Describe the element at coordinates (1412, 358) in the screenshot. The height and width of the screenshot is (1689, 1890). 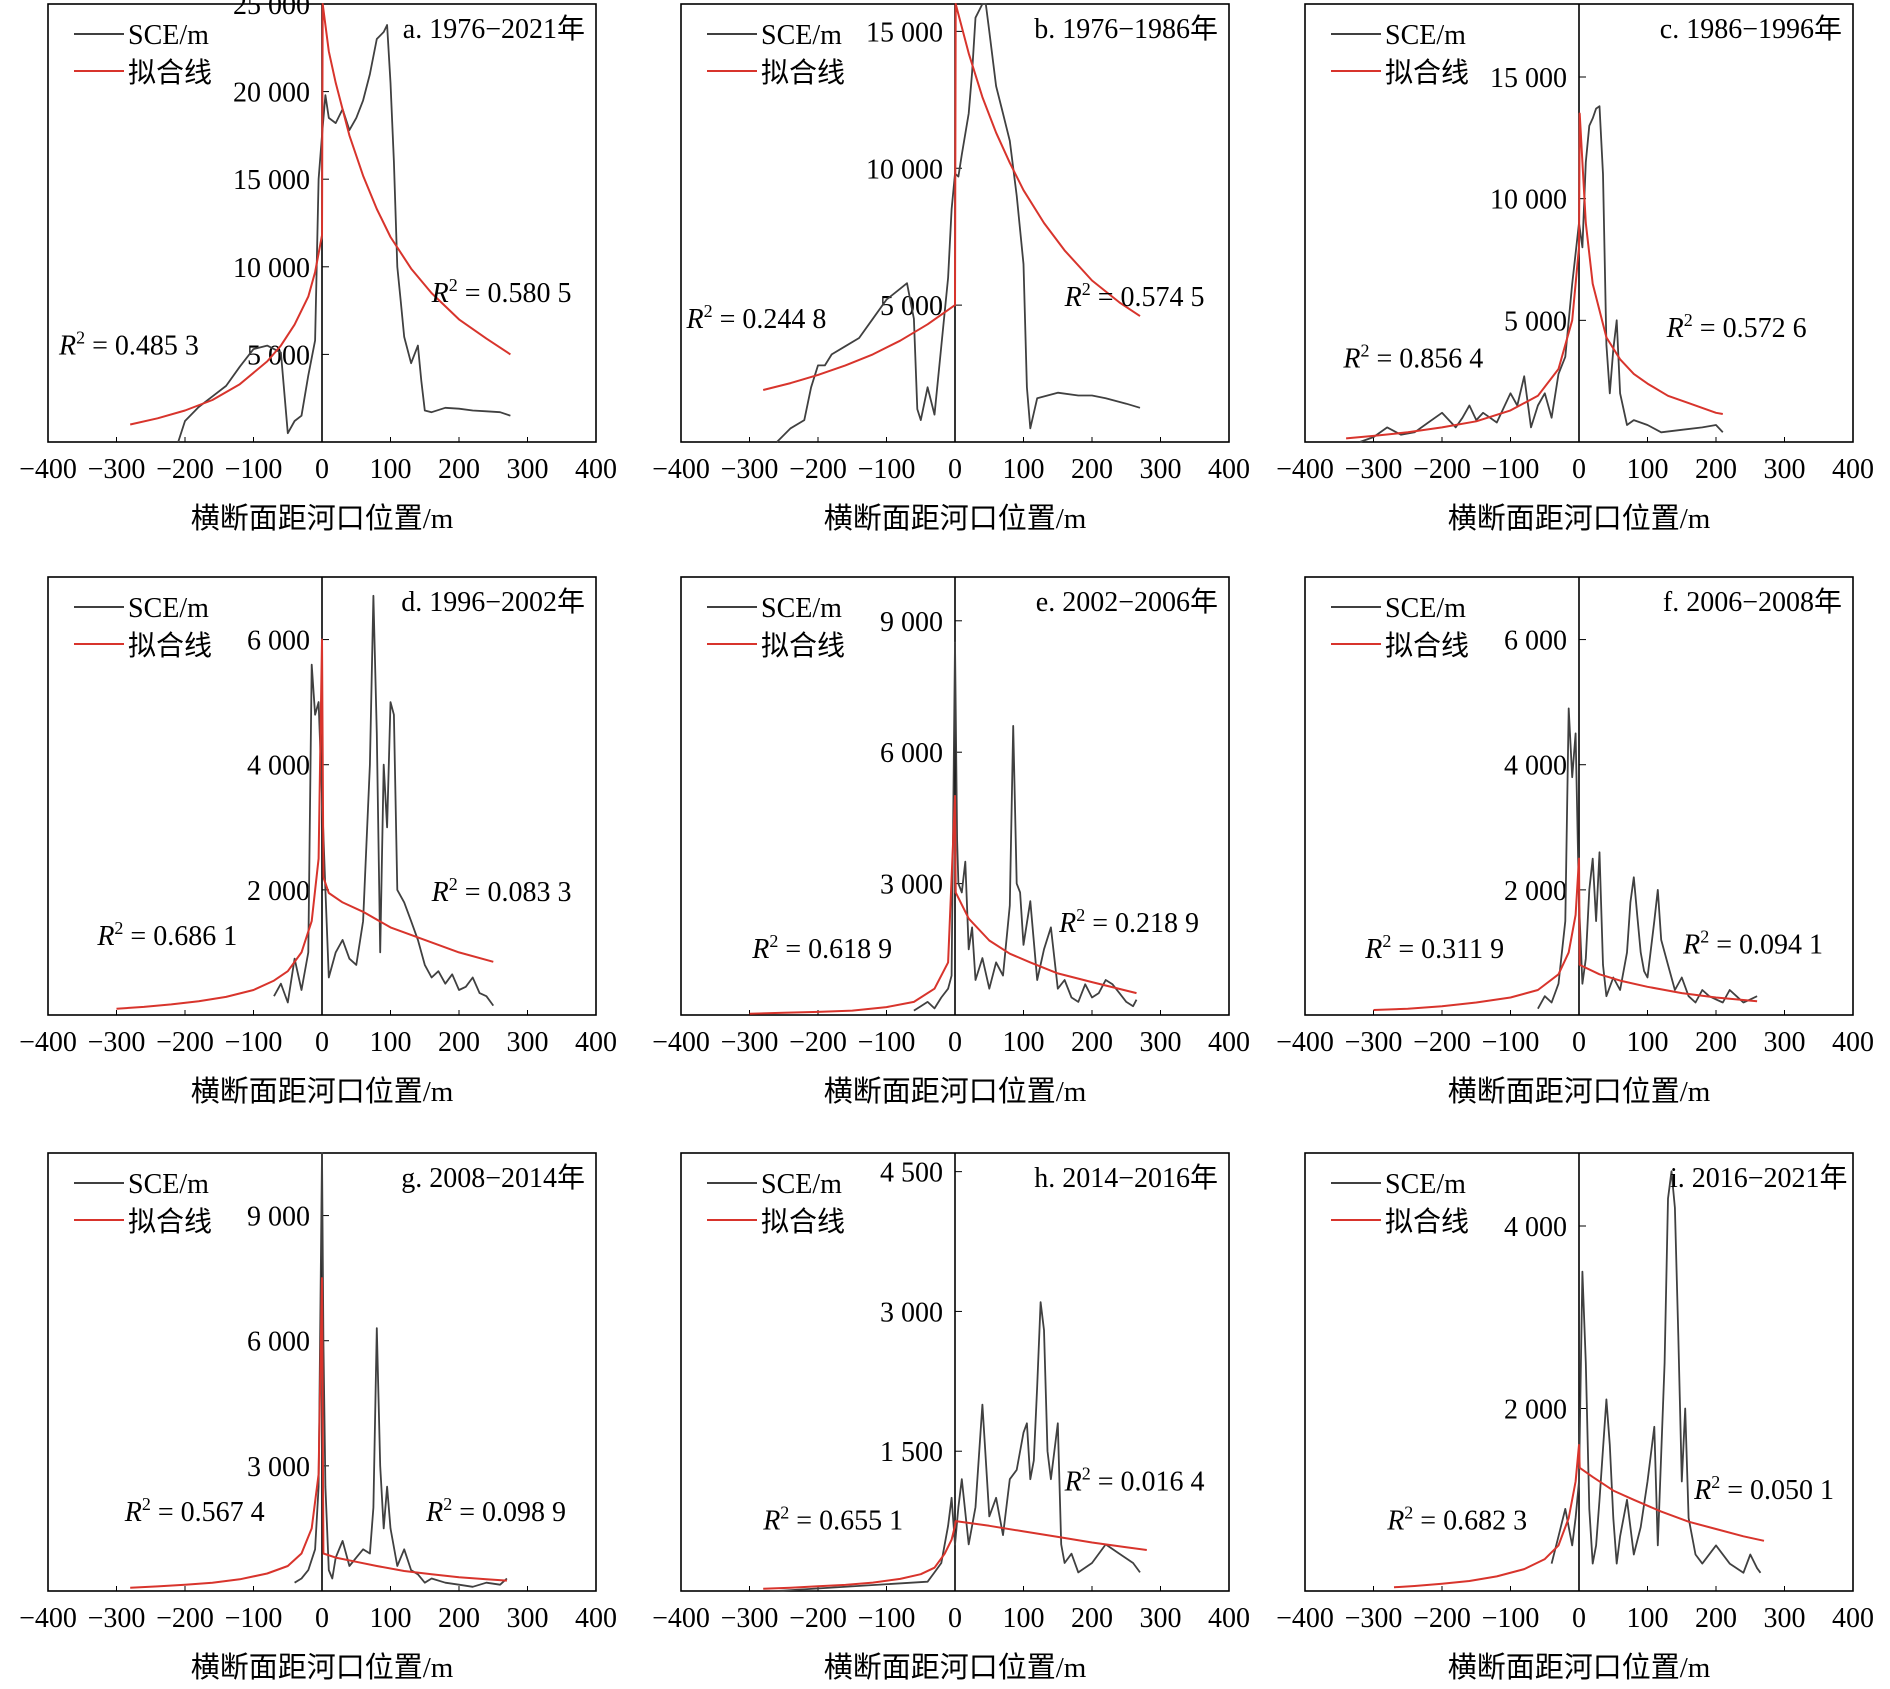
I see `r2-annotation: R2 = 0.856 4` at that location.